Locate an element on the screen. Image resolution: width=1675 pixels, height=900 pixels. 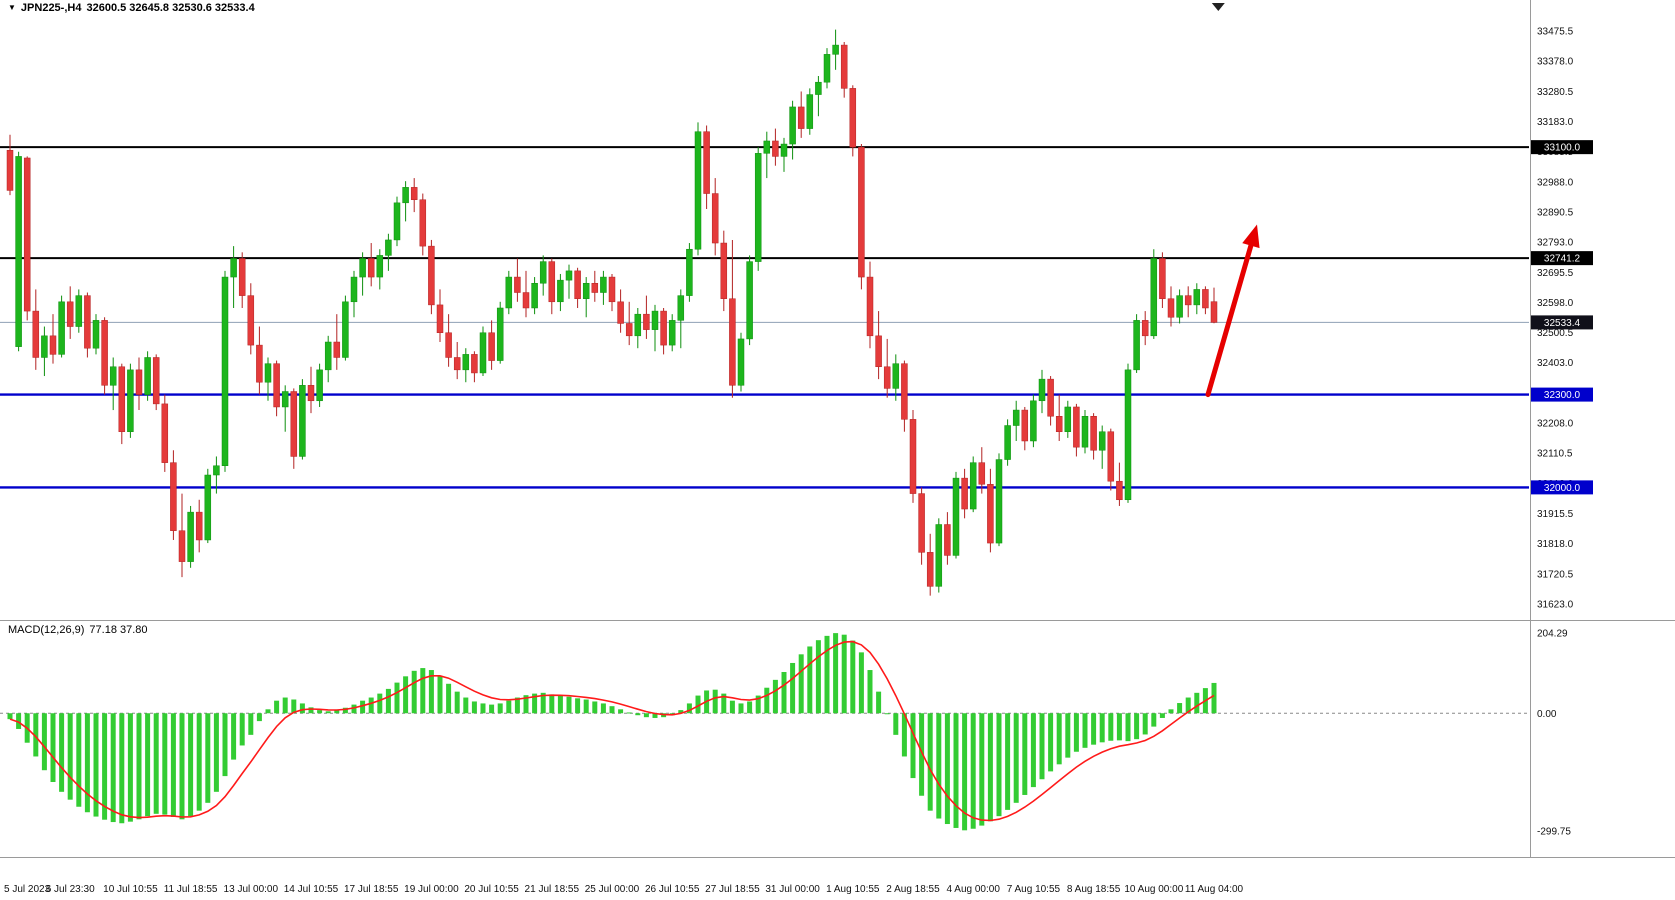
svg-text: 32890.5 is located at coordinates (1555, 212).